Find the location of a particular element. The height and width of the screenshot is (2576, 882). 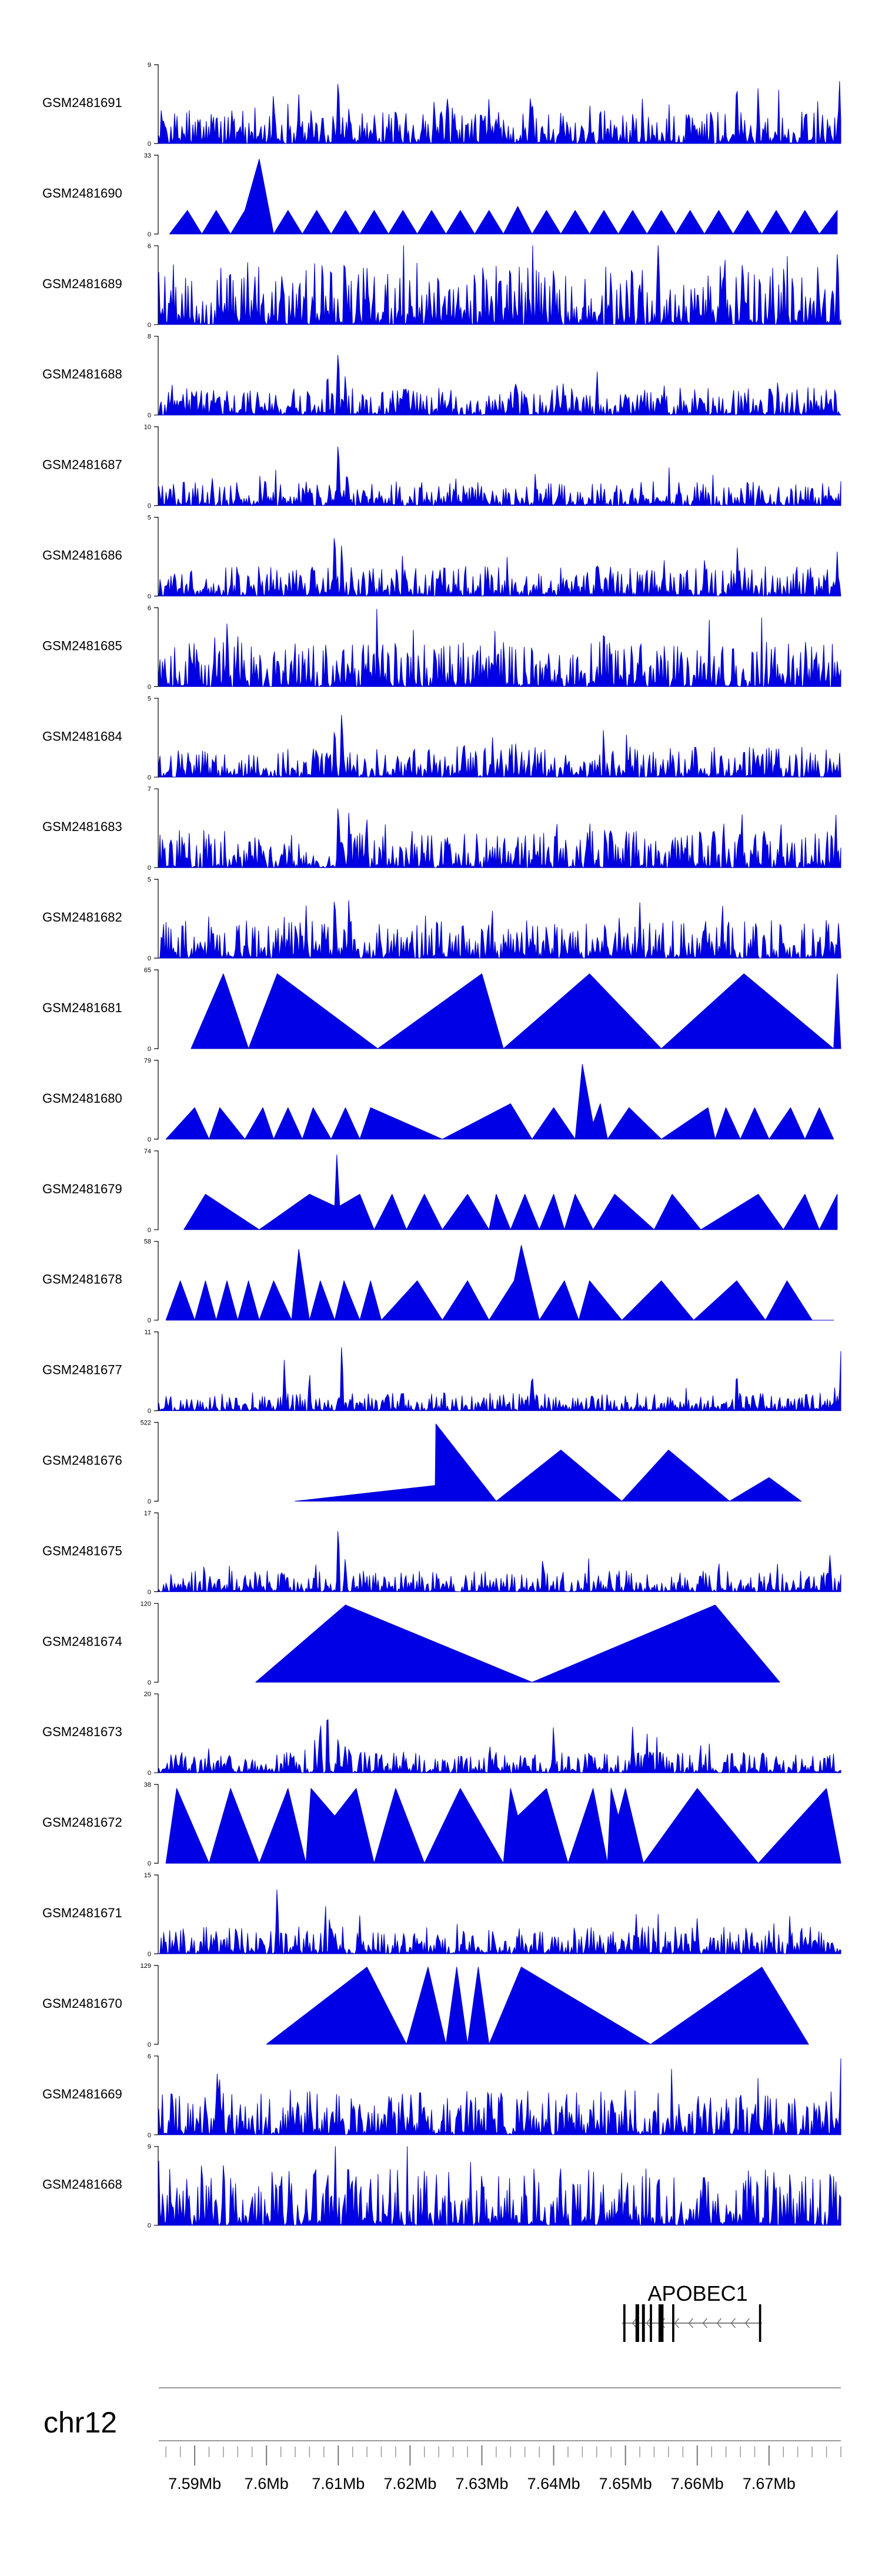

track-GSM2481690: GSM2481690 33 0 is located at coordinates (440, 195).